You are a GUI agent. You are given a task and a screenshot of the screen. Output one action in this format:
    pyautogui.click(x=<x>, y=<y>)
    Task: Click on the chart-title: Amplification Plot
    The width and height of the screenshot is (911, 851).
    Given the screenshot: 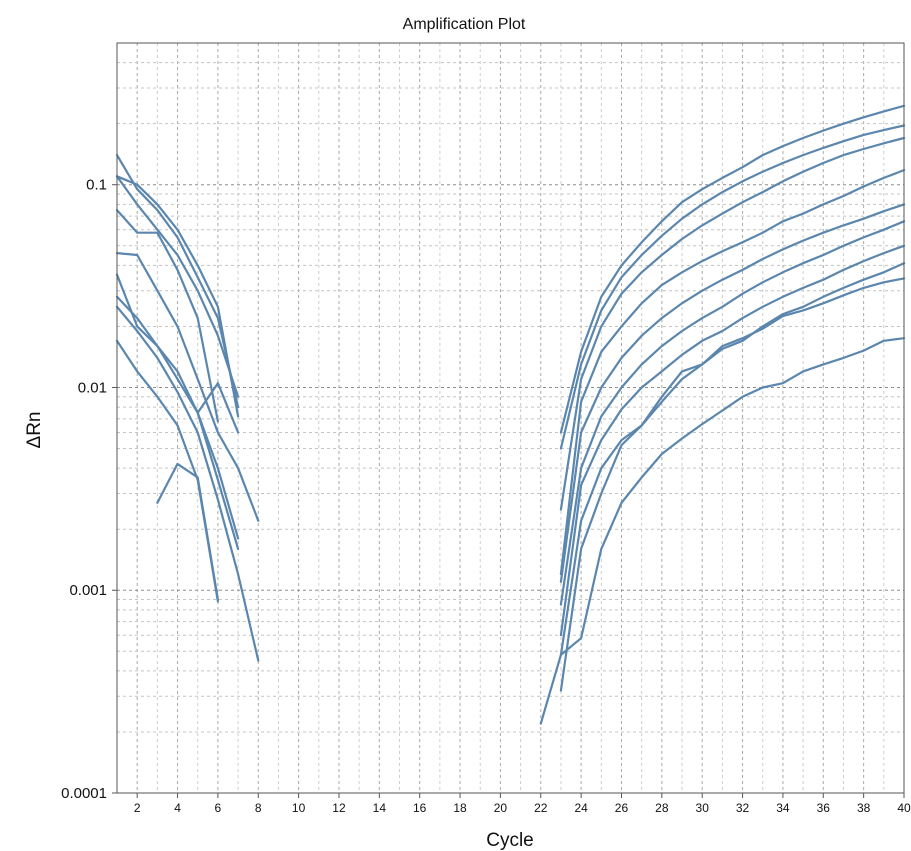 What is the action you would take?
    pyautogui.click(x=464, y=24)
    